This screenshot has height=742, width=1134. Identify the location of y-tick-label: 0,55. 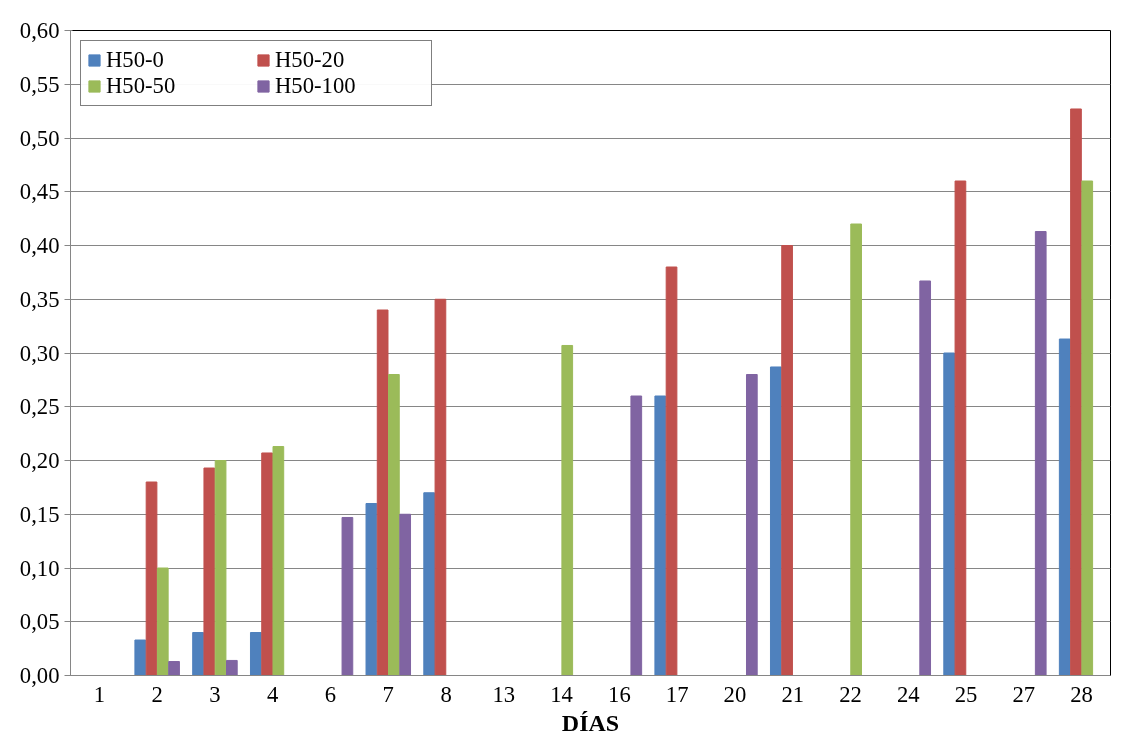
(39, 84).